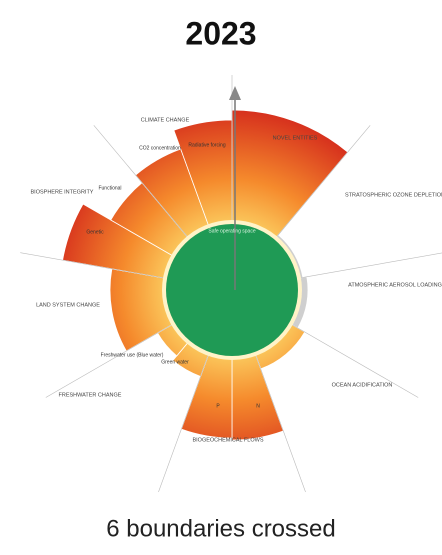 The height and width of the screenshot is (555, 442). I want to click on boundary-label: STRATOSPHERIC OZONE DEPLETION, so click(393, 195).